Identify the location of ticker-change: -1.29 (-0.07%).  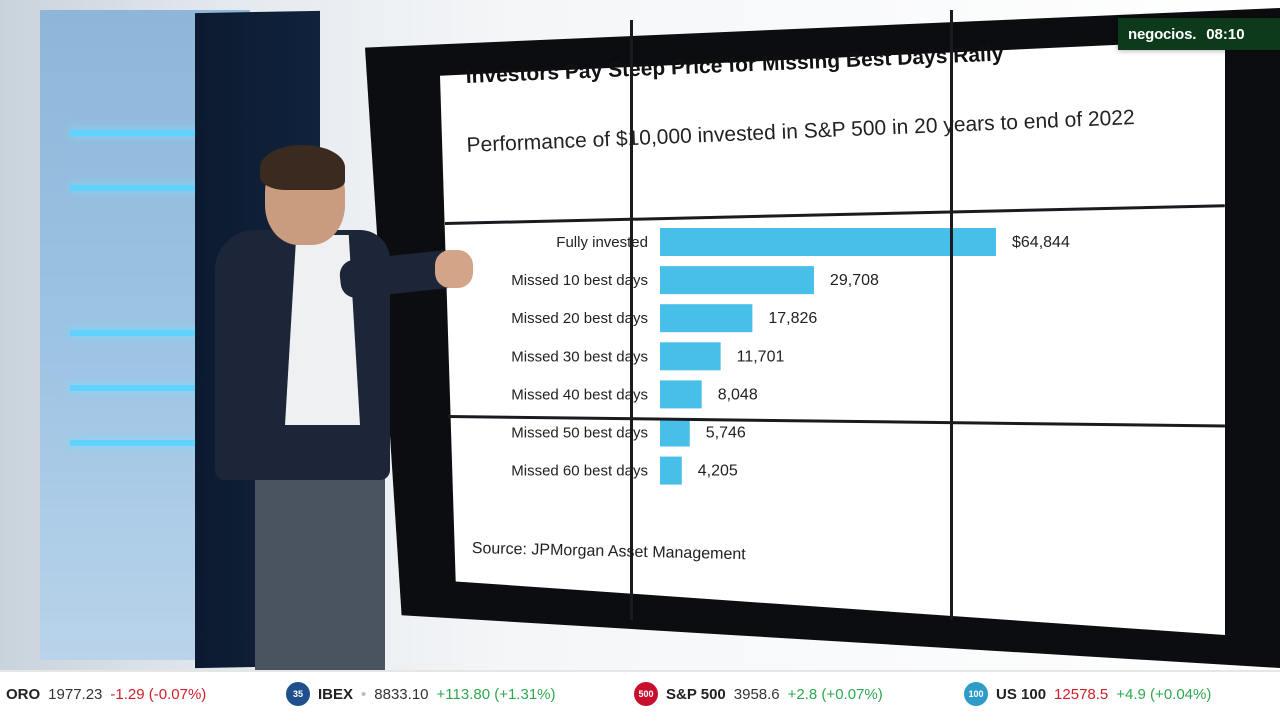
(158, 694).